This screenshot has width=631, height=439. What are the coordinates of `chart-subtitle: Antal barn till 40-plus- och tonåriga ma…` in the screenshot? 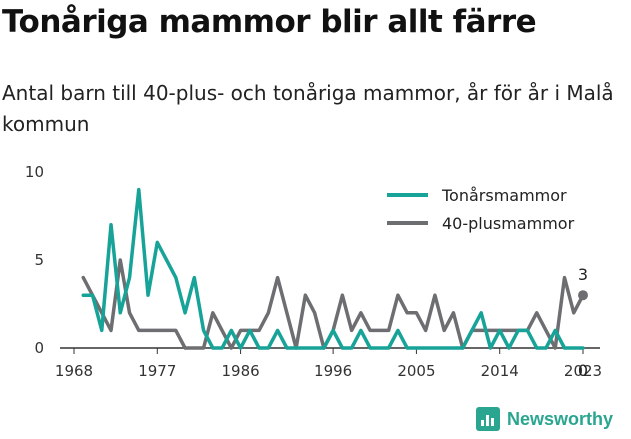 It's located at (308, 108).